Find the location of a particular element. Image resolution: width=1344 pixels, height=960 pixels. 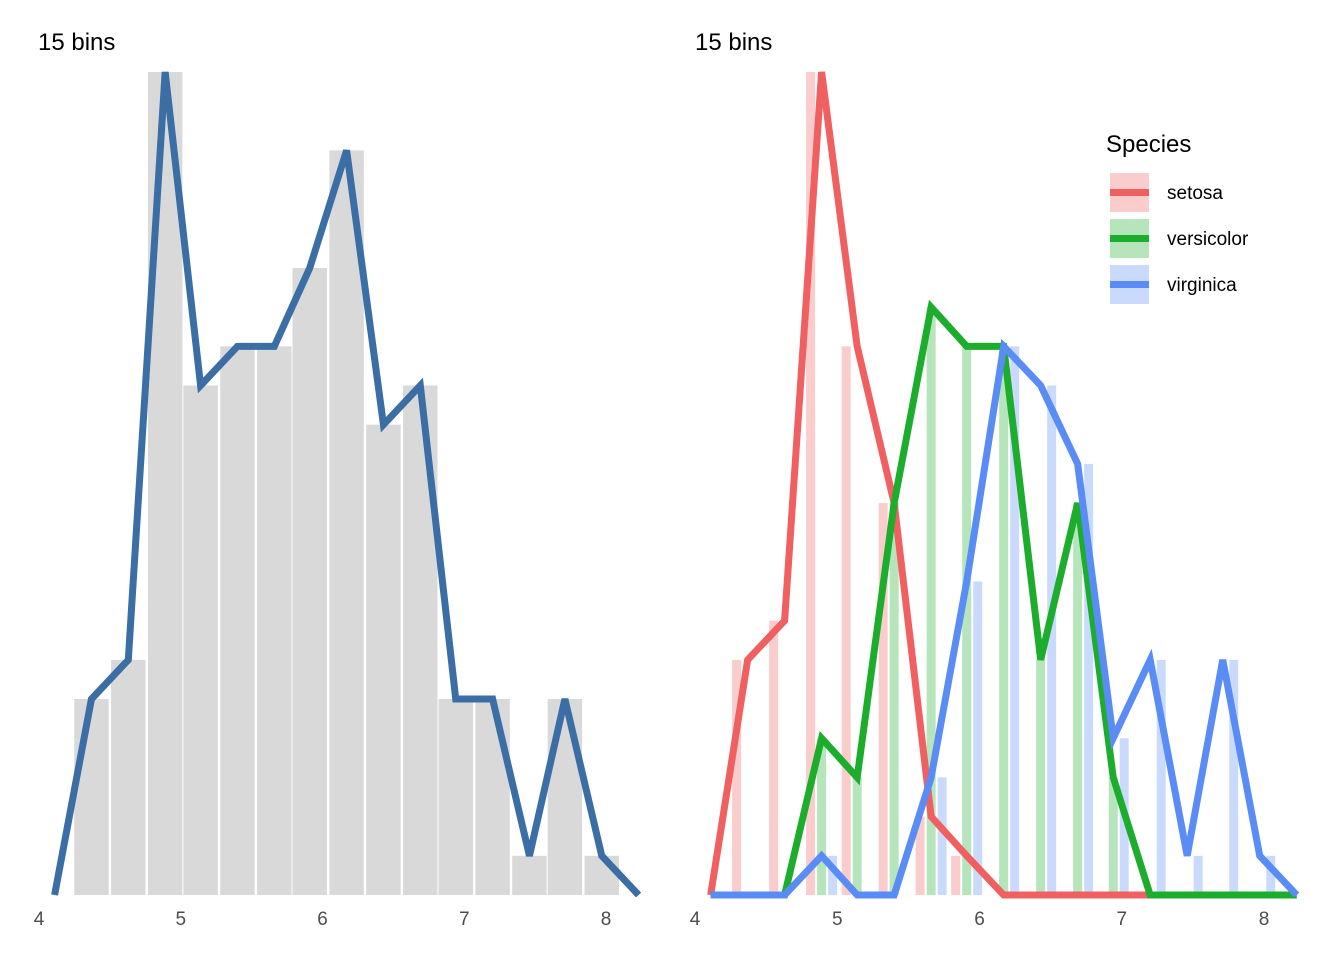

panel-title-right: 15 bins is located at coordinates (733, 42).